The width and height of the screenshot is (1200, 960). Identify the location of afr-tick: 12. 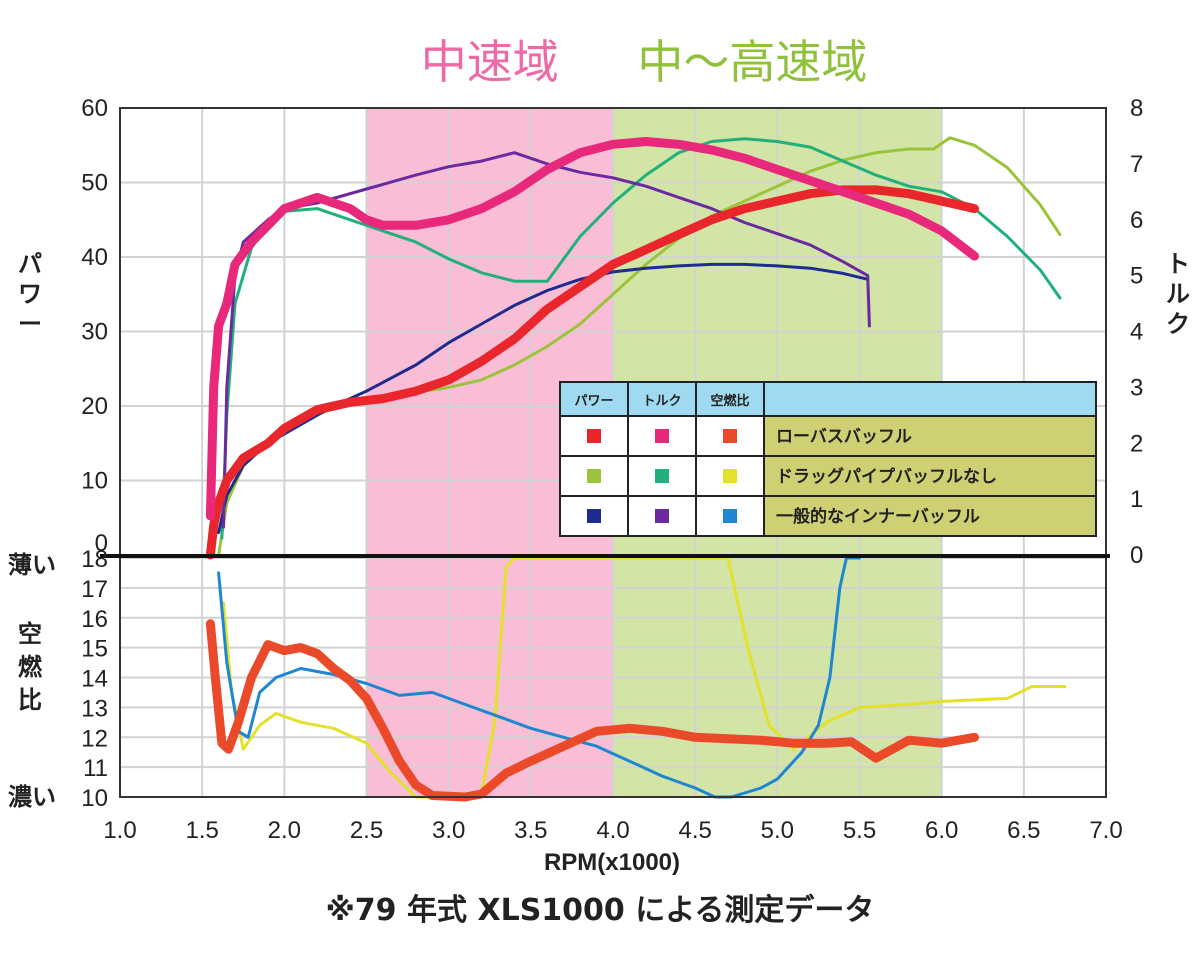
(94, 738).